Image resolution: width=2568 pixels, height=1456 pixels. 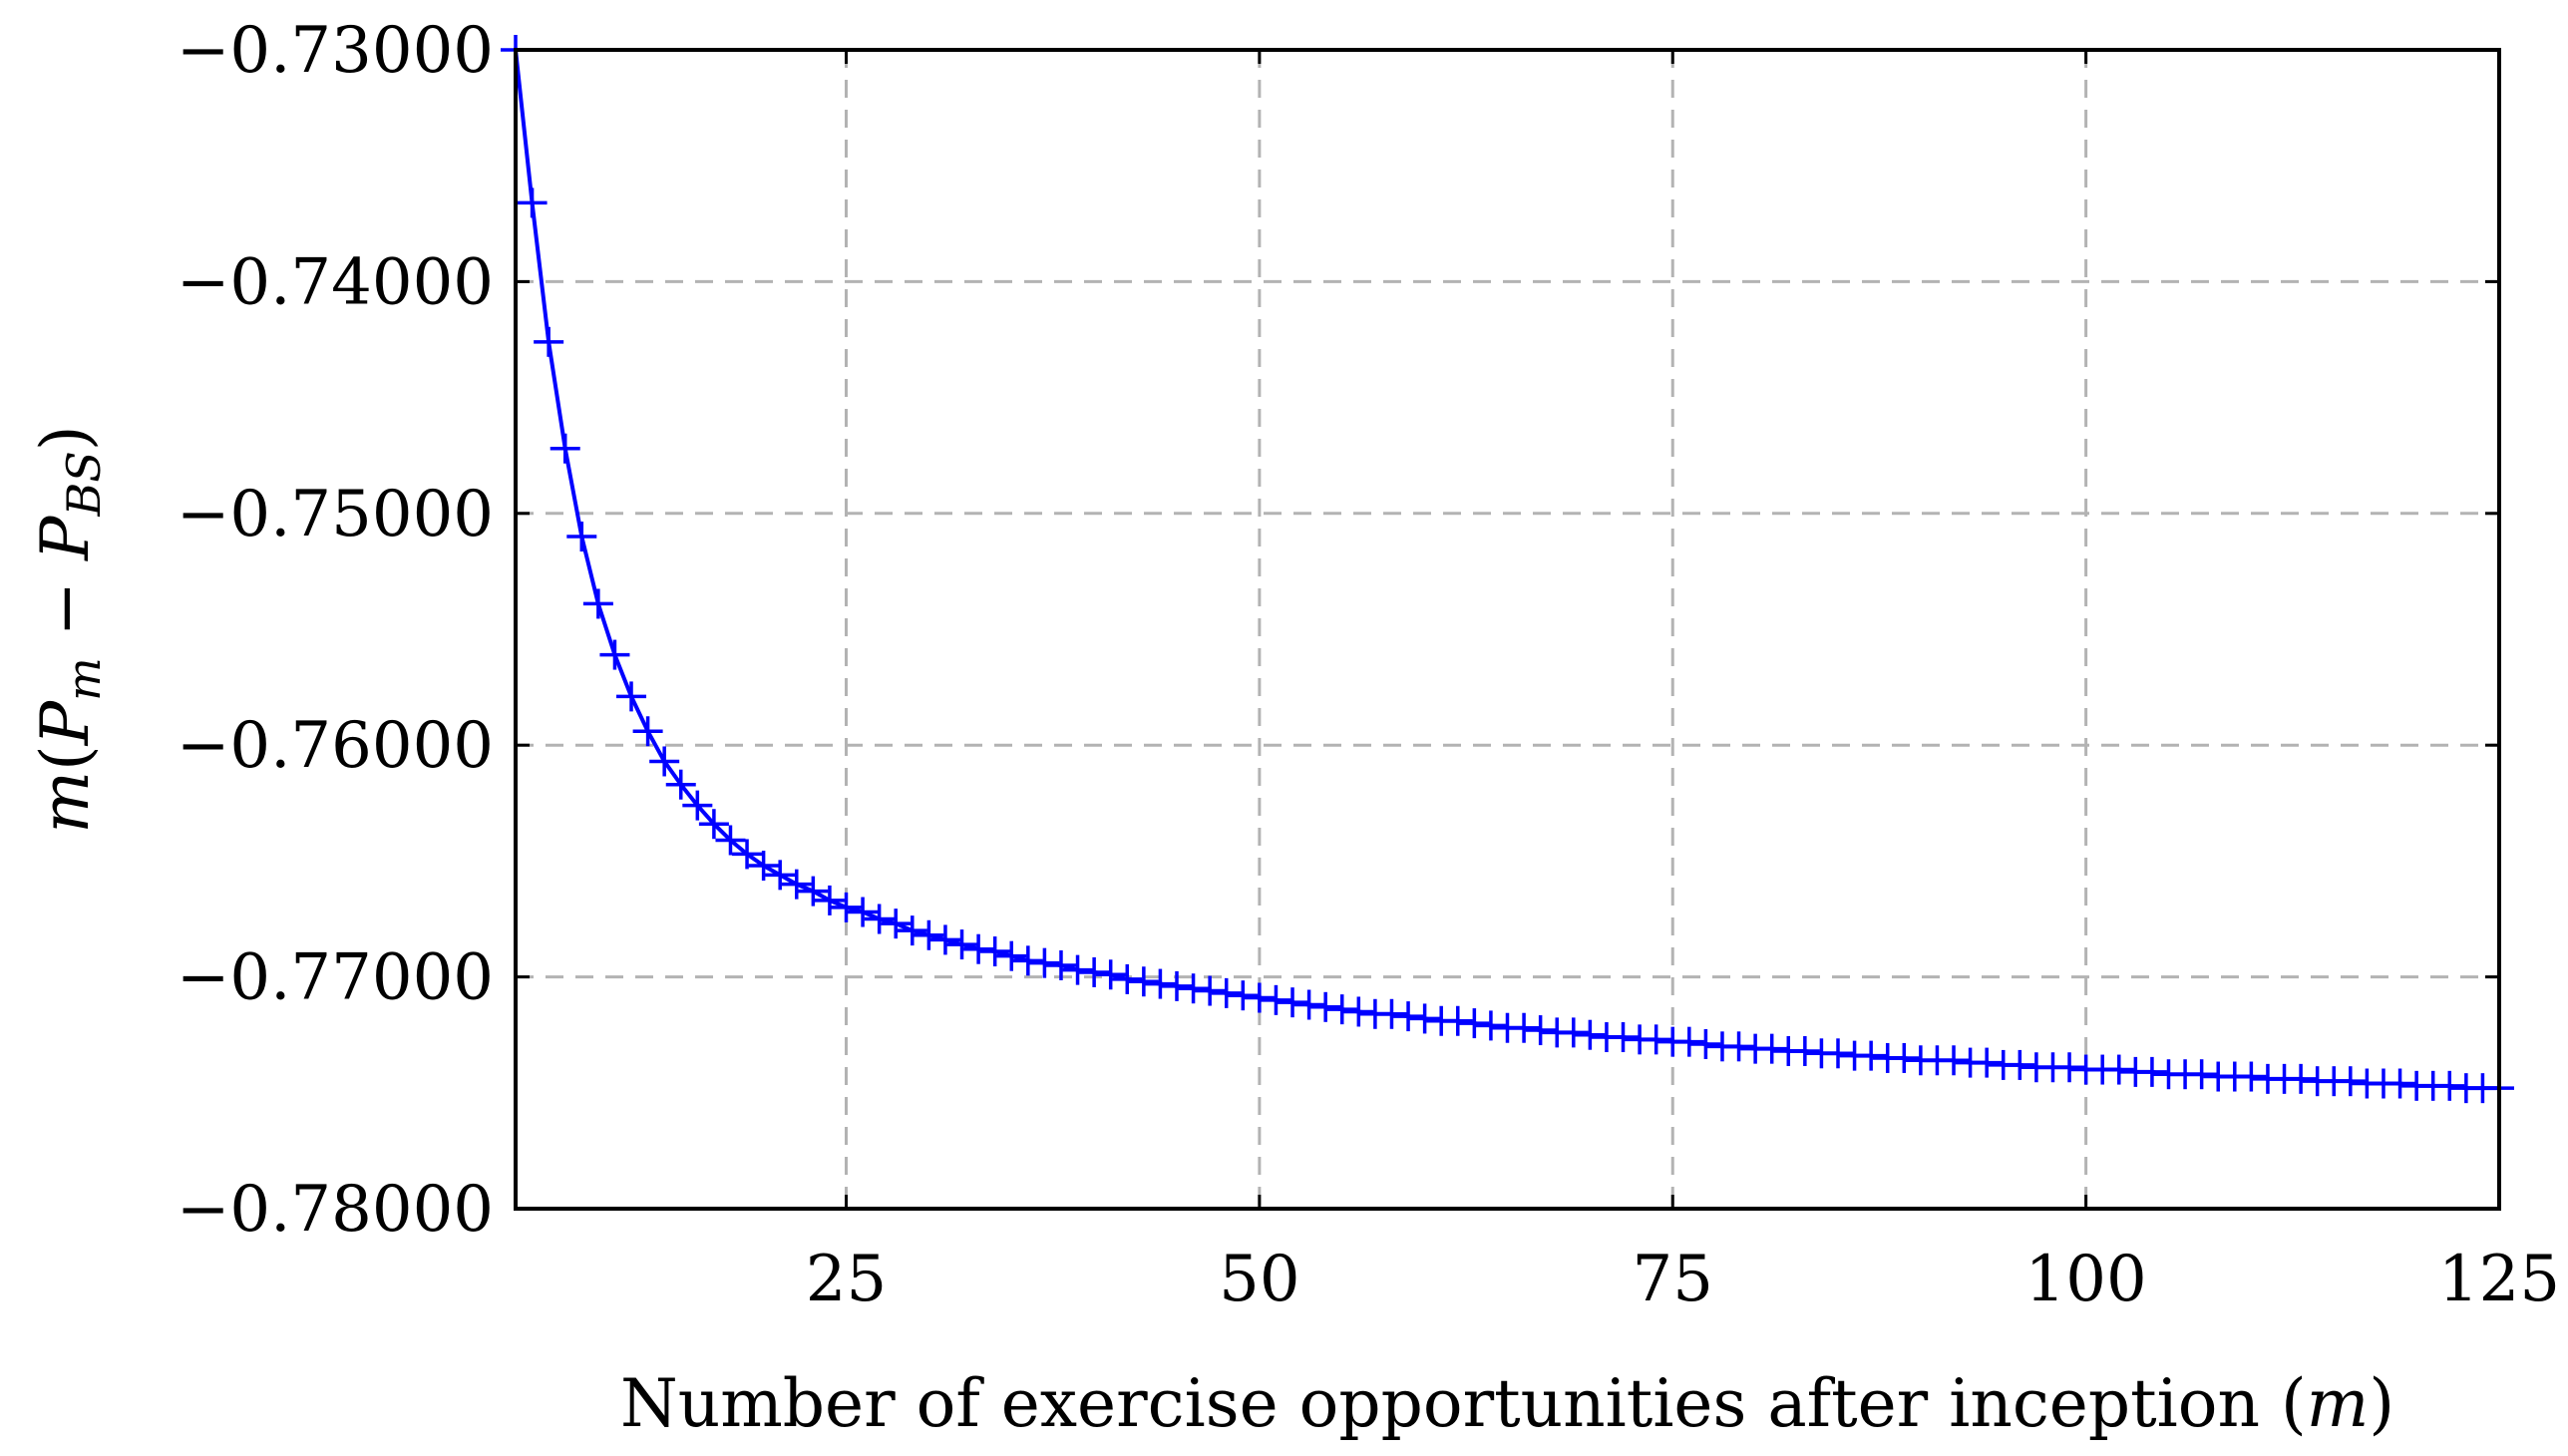 I want to click on x-tick-label: 125, so click(x=2499, y=1279).